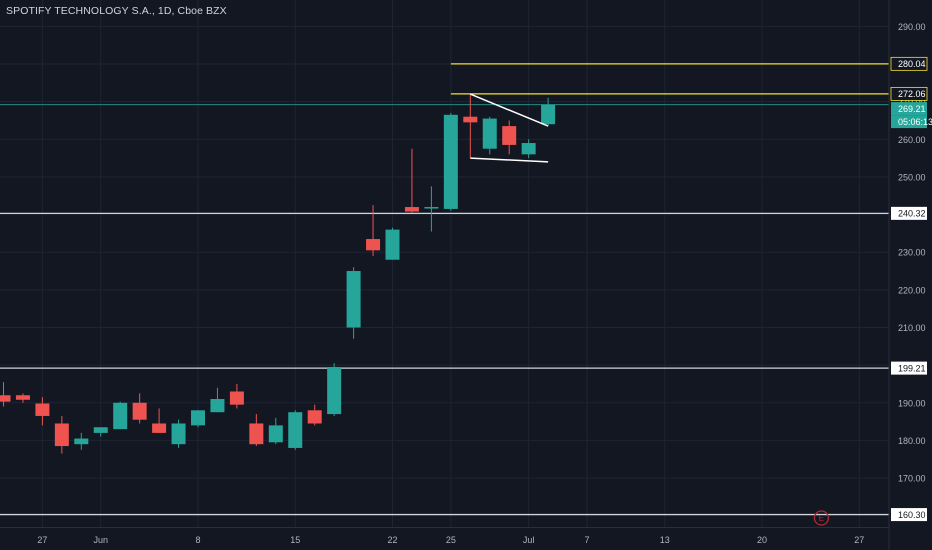 The image size is (932, 550). What do you see at coordinates (912, 214) in the screenshot?
I see `price-tag-240.32: 240.32` at bounding box center [912, 214].